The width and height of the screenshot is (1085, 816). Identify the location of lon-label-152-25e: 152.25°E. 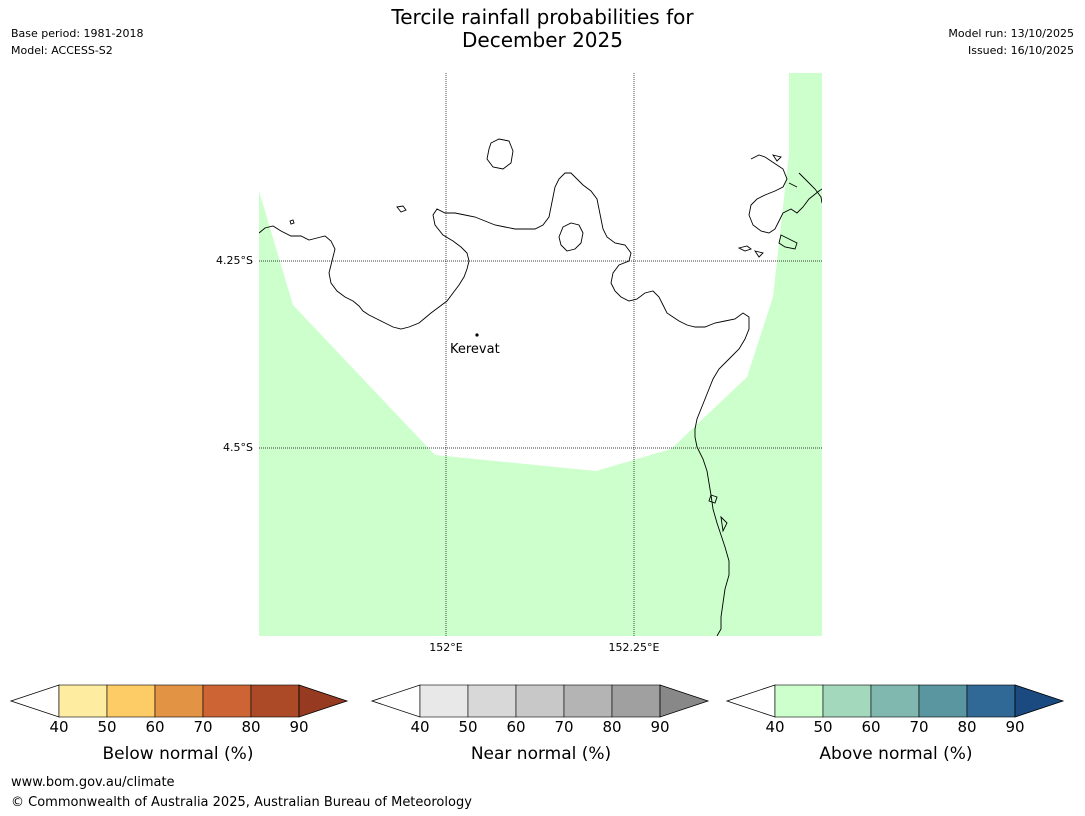
(634, 647).